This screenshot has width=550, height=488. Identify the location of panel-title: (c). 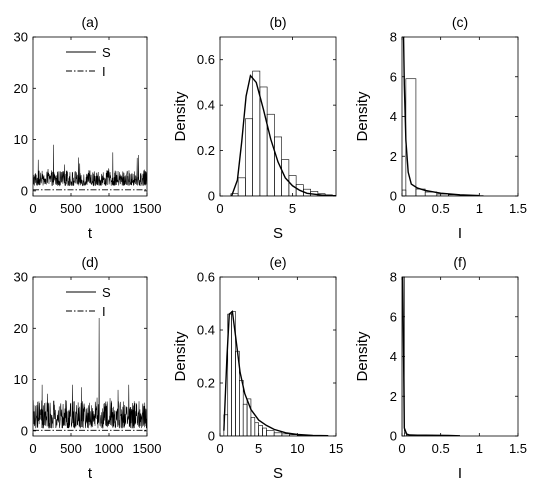
(460, 22).